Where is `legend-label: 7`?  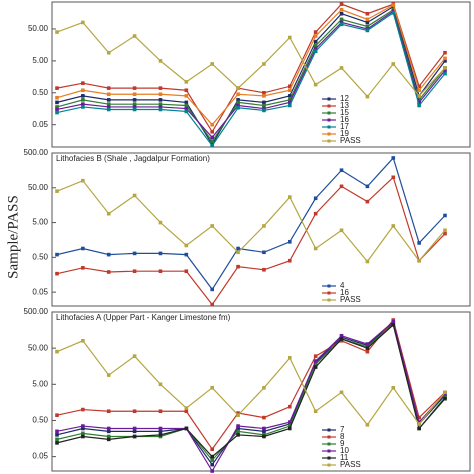
legend-label: 7 is located at coordinates (342, 429).